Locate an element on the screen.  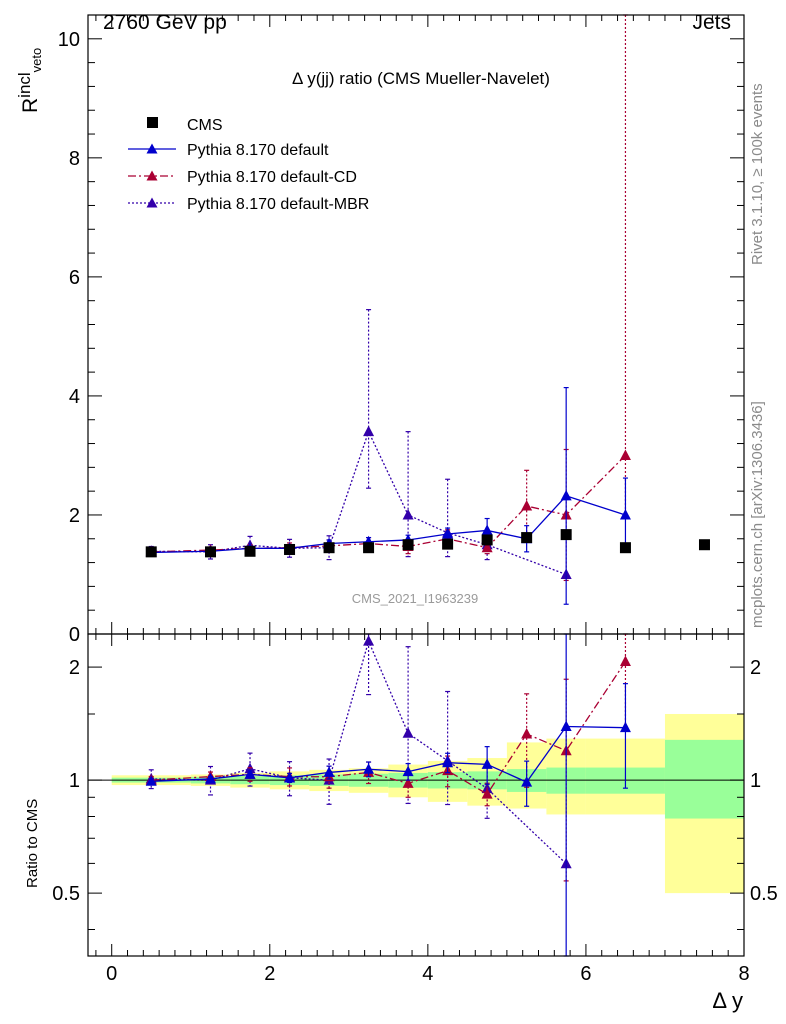
legend-label-cd: Pythia 8.170 default-CD is located at coordinates (272, 177).